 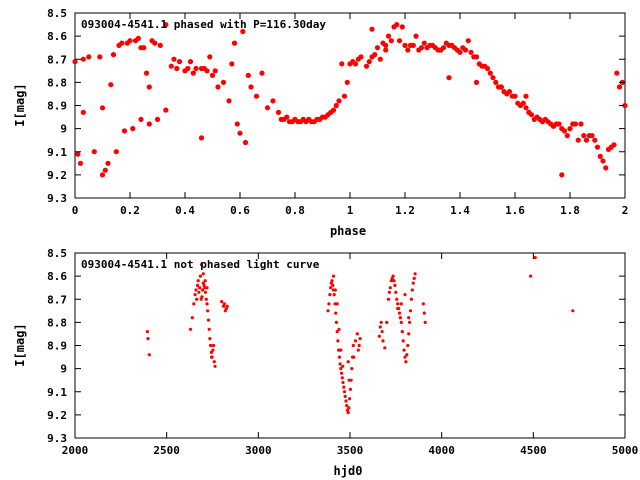 I want to click on x-tick-label: 1.2, so click(x=405, y=210).